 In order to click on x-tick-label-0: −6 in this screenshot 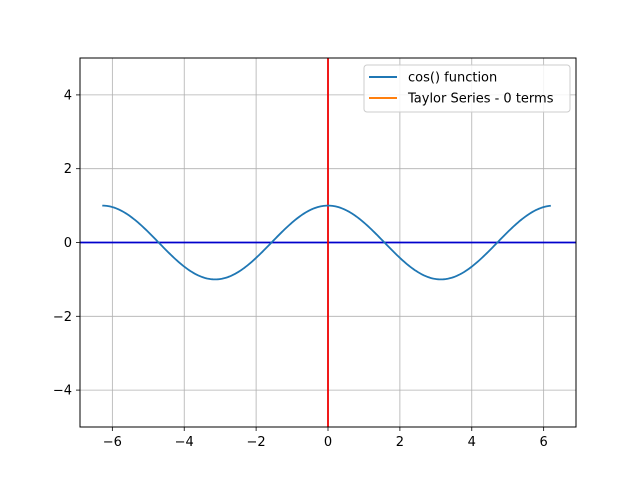, I will do `click(112, 442)`.